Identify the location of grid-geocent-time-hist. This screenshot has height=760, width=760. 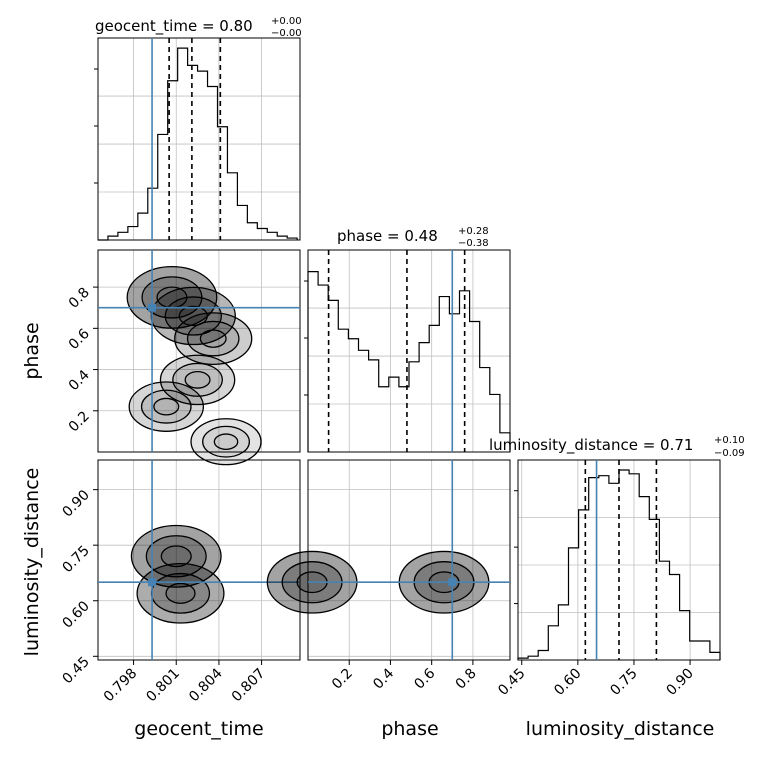
(199, 139).